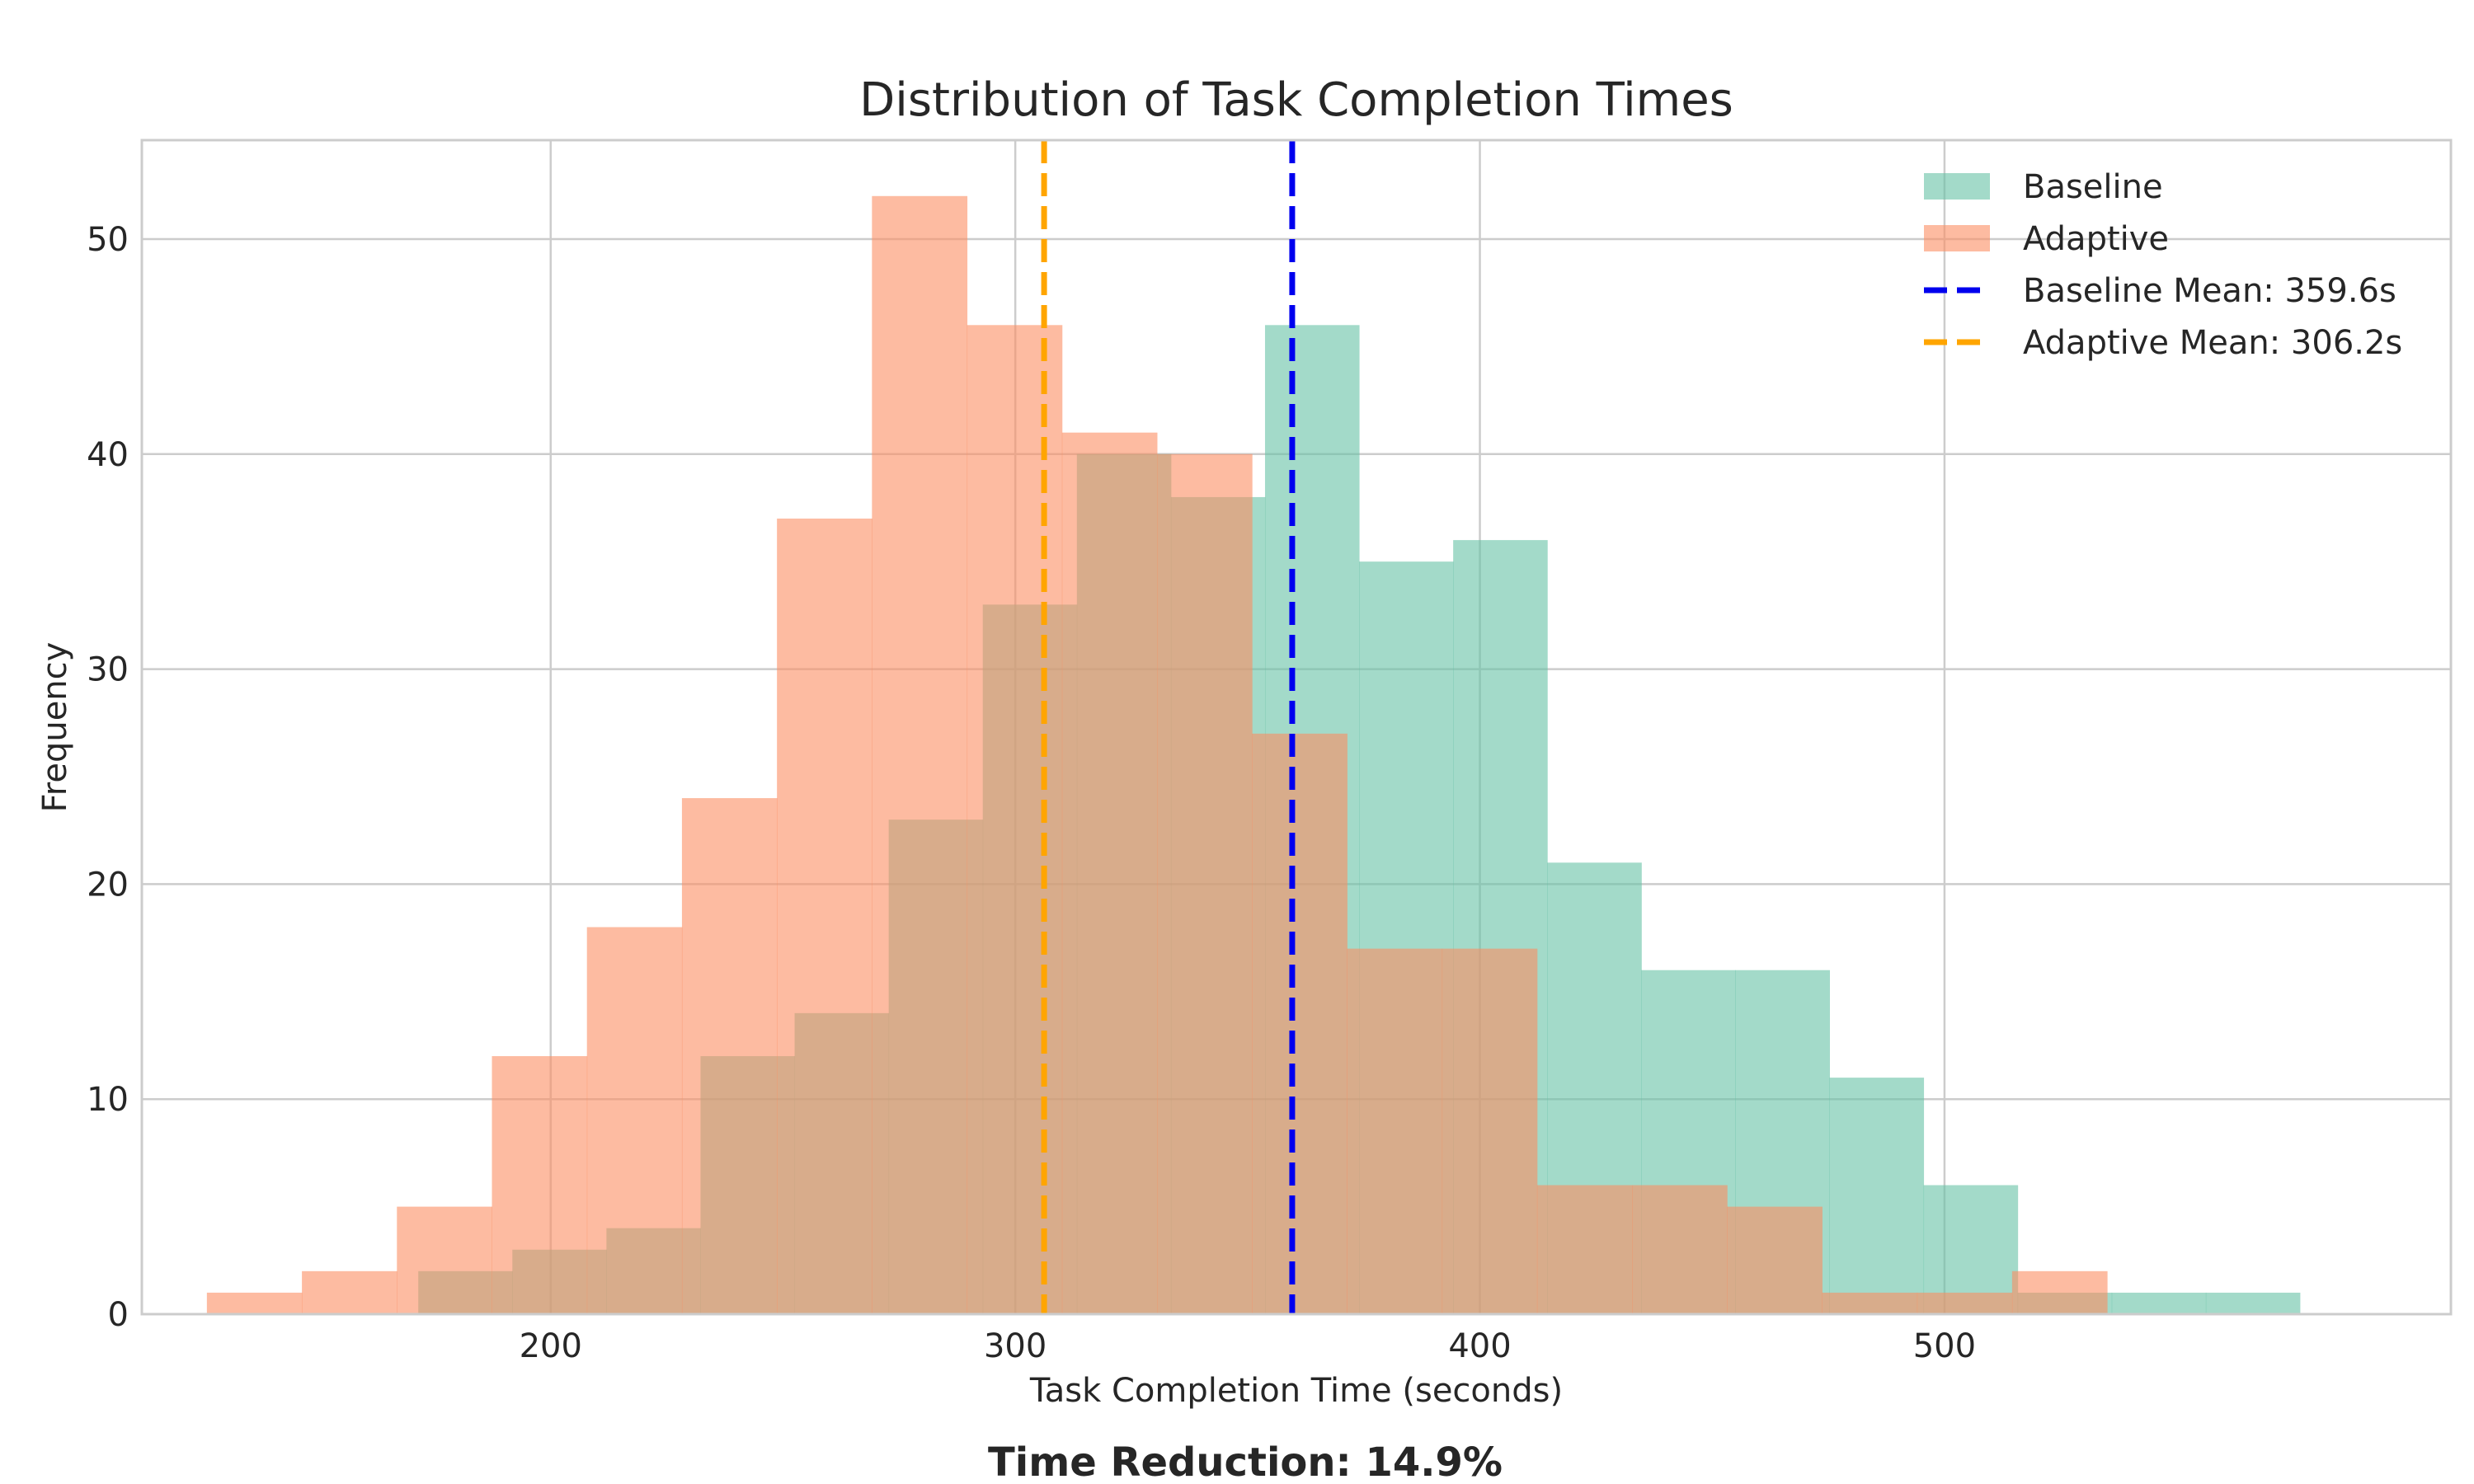 This screenshot has height=1484, width=2474. I want to click on mean-lines, so click(1168, 727).